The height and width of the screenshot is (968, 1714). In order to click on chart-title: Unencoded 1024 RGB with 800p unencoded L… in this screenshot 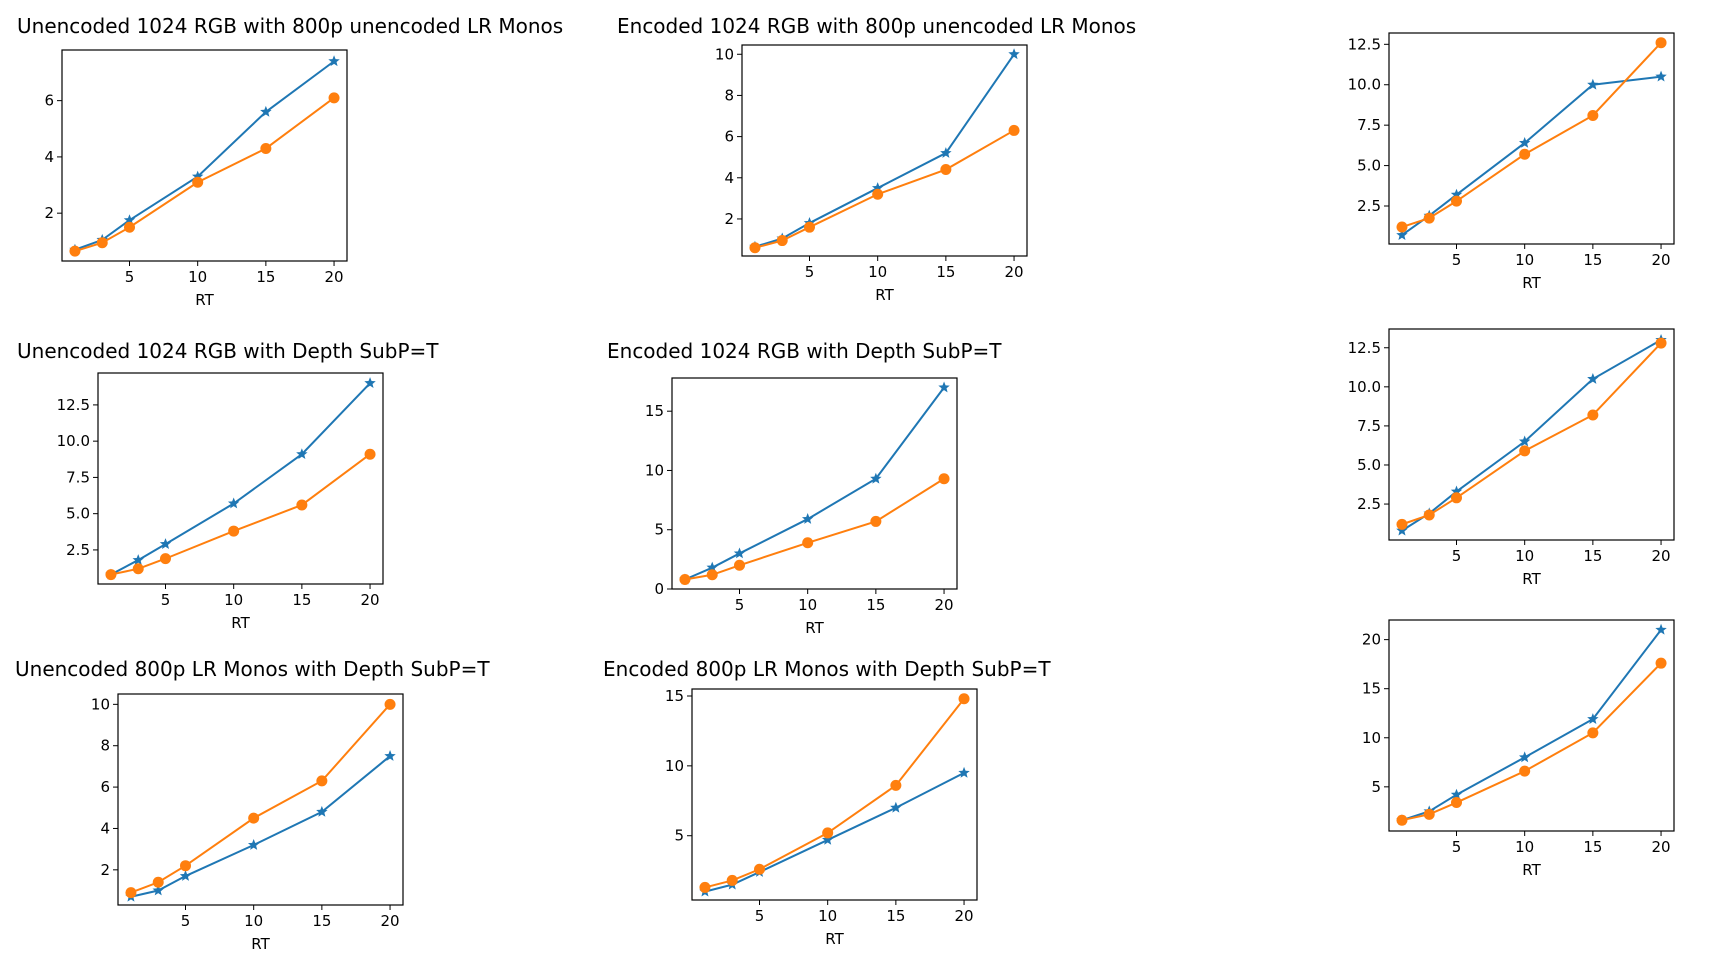, I will do `click(290, 26)`.